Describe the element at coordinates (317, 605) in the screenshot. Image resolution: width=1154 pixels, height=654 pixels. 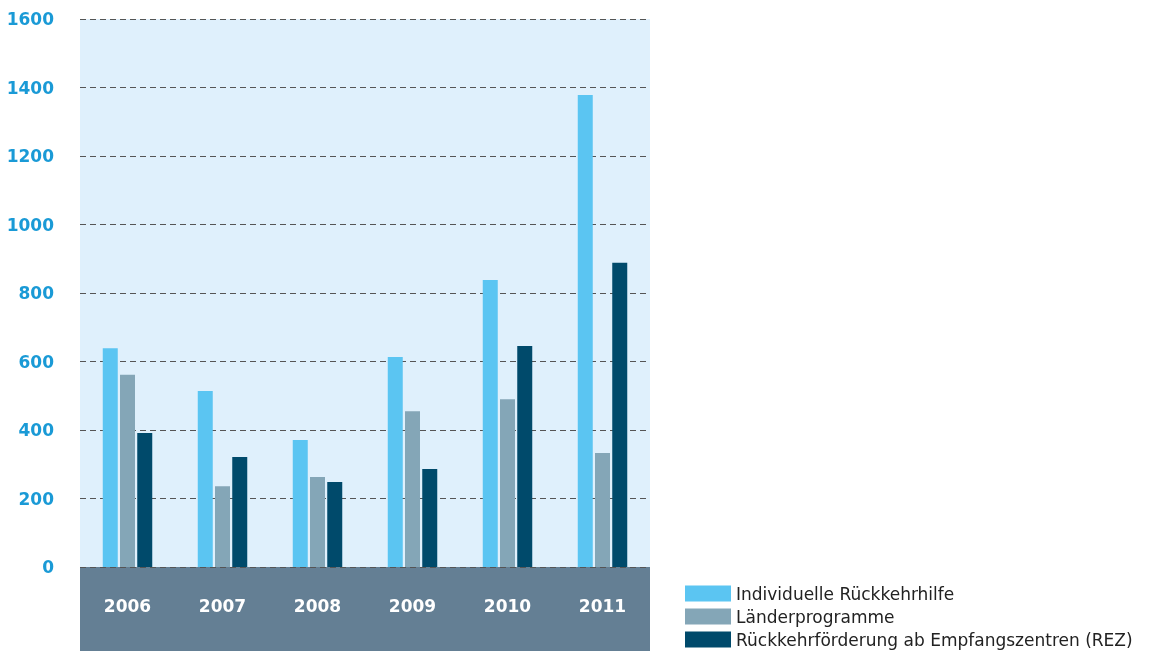
I see `x-tick-label: 2008` at that location.